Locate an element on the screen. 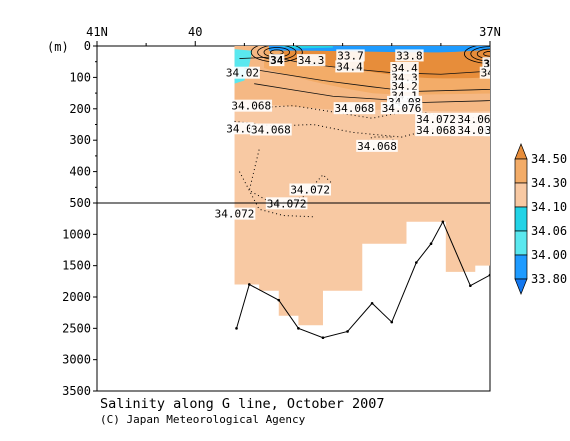 The image size is (570, 441). y-tick-label: 3500 is located at coordinates (76, 391).